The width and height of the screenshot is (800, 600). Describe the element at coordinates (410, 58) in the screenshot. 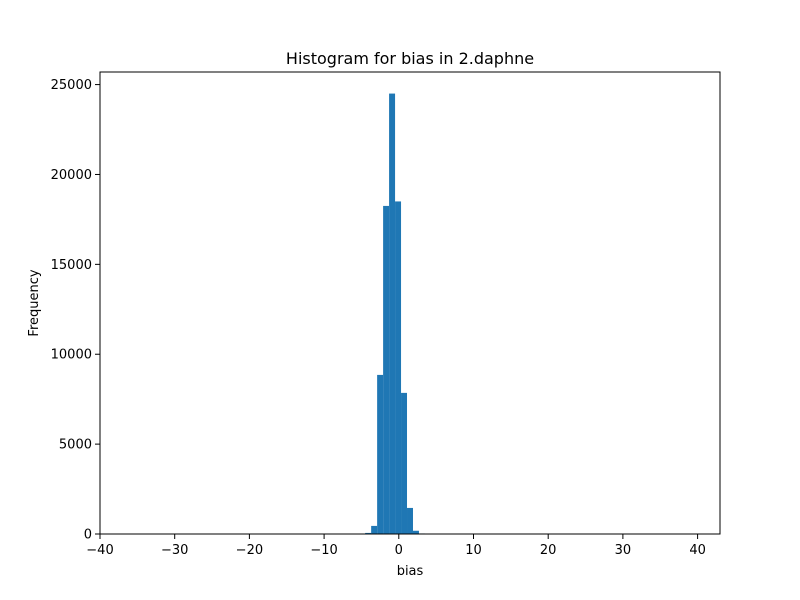

I see `chart-title: Histogram for bias in 2.daphne` at that location.